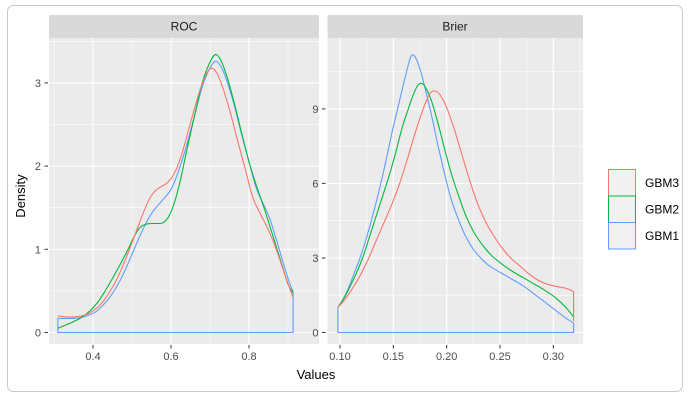  Describe the element at coordinates (622, 209) in the screenshot. I see `legend-key-gbm2` at that location.